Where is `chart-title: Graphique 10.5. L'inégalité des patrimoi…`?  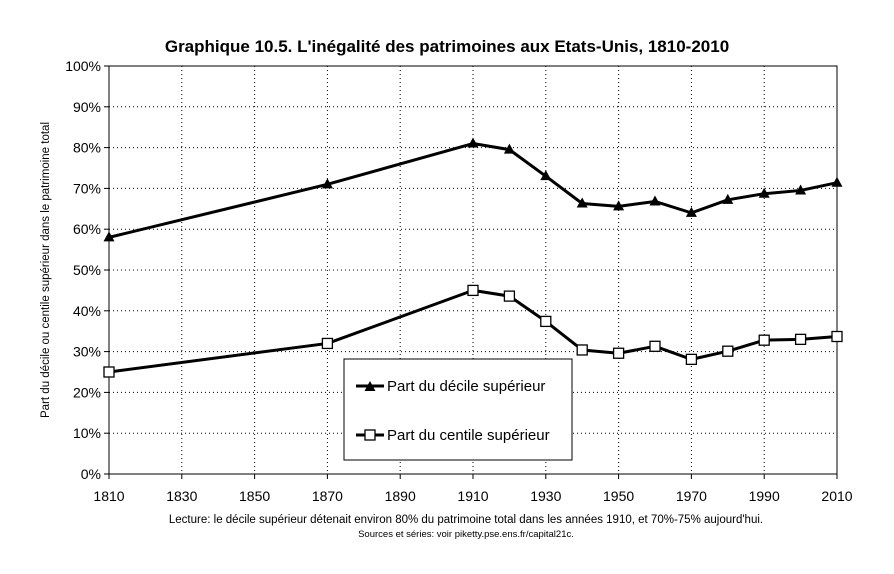 chart-title: Graphique 10.5. L'inégalité des patrimoi… is located at coordinates (447, 46).